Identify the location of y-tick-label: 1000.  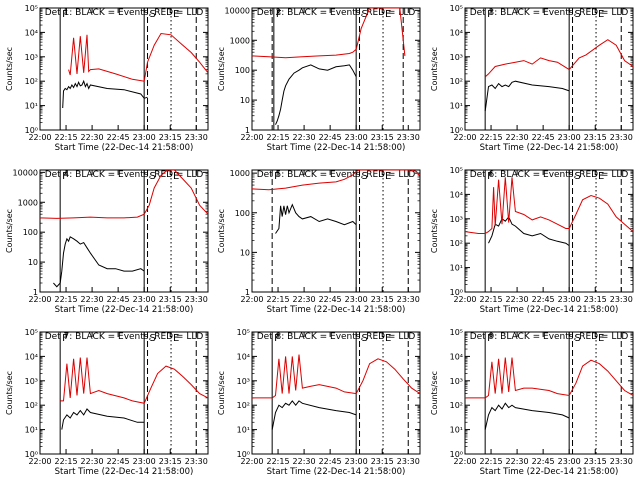
(240, 173).